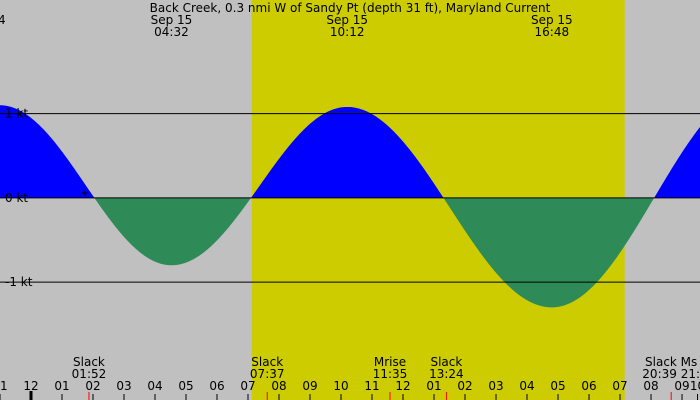 The image size is (700, 400). I want to click on edge-label: 4, so click(3, 20).